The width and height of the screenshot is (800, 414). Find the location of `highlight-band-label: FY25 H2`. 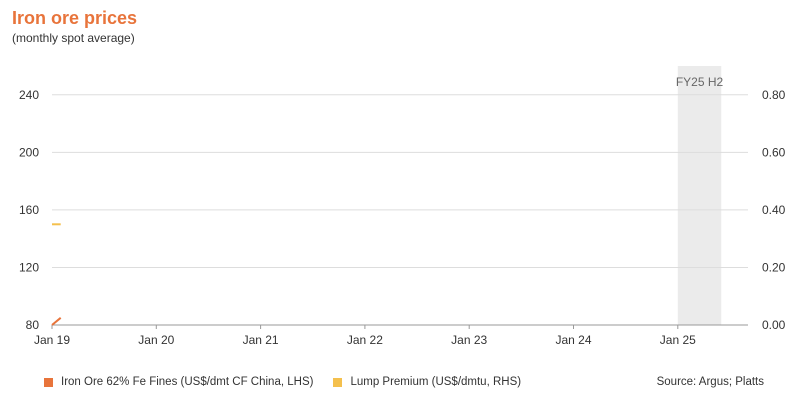

highlight-band-label: FY25 H2 is located at coordinates (700, 82).